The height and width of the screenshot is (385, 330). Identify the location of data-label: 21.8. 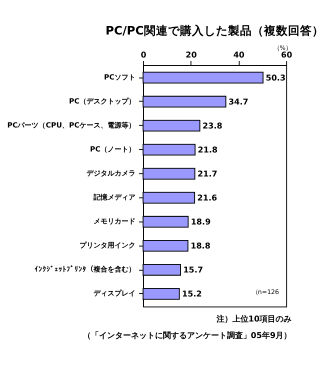
(208, 149).